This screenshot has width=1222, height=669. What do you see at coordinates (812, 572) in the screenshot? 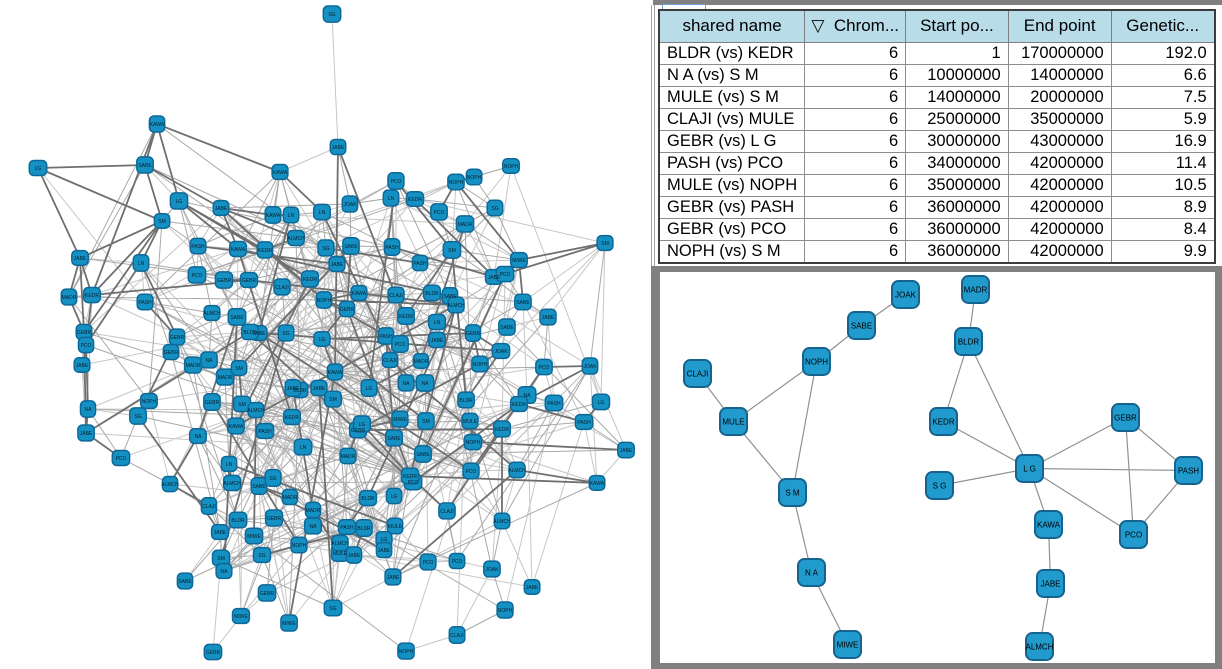
I see `svg-text: N A` at bounding box center [812, 572].